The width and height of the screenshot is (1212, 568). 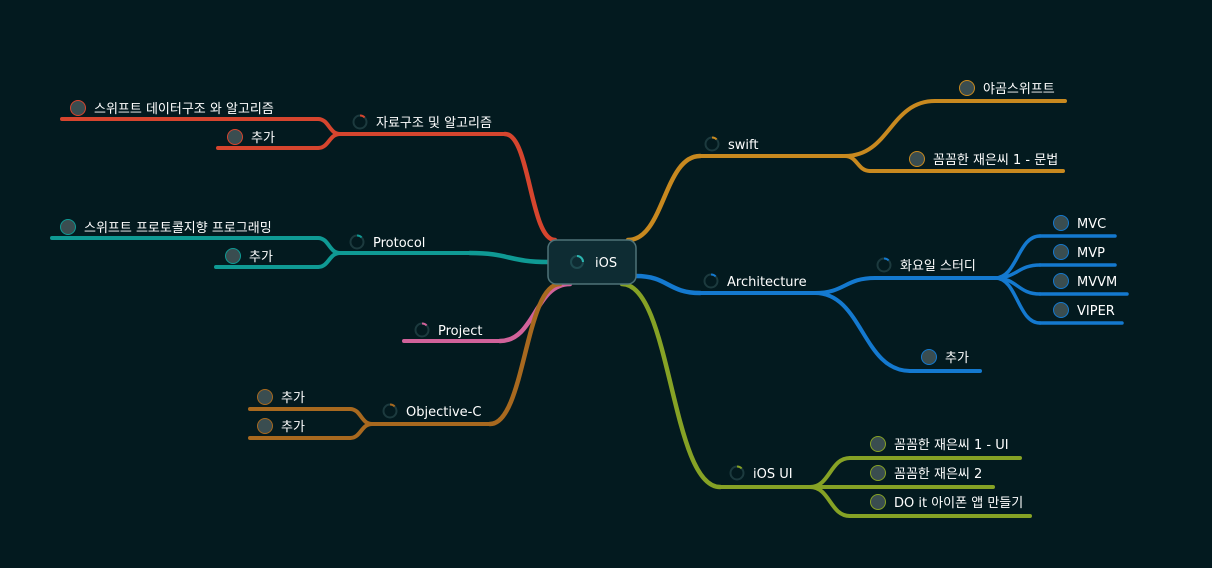 What do you see at coordinates (580, 259) in the screenshot?
I see `root-progress-icon` at bounding box center [580, 259].